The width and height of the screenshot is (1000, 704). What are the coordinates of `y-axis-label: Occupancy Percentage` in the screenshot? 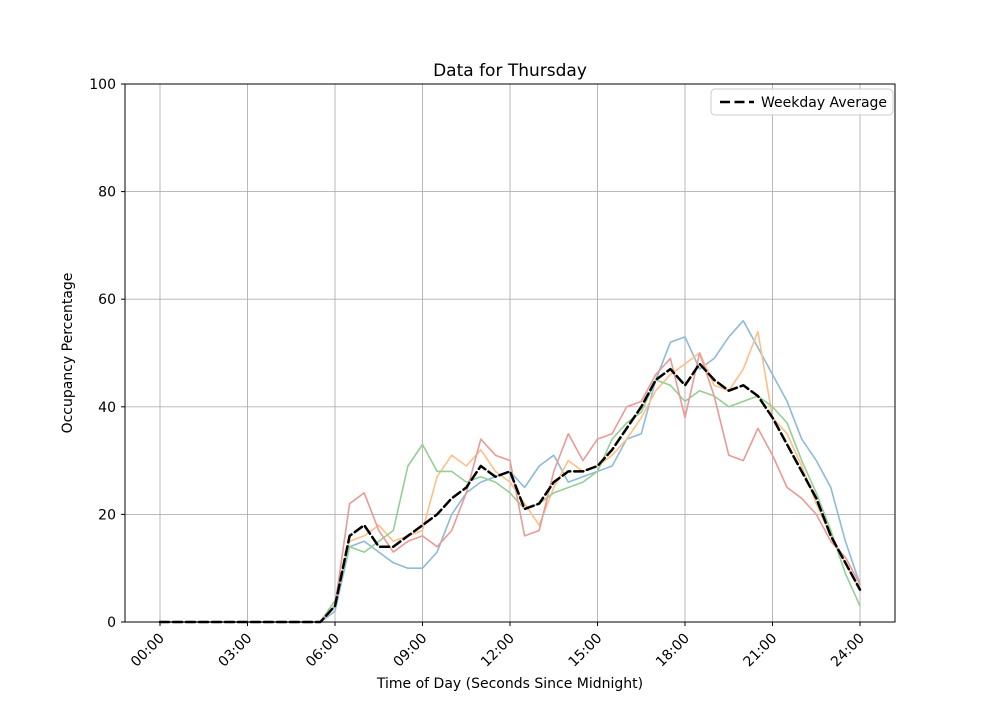 It's located at (68, 353).